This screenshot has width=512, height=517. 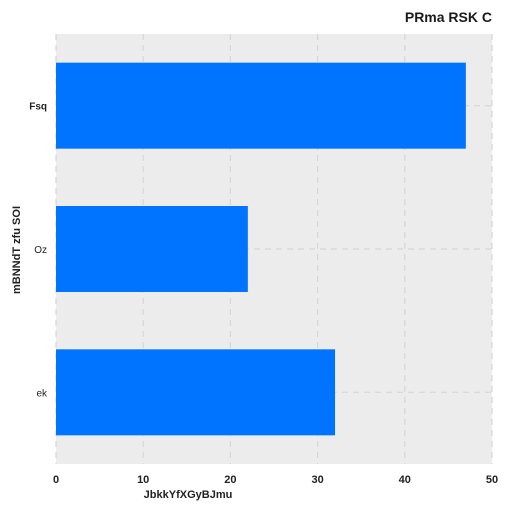 I want to click on bar-oz, so click(x=152, y=249).